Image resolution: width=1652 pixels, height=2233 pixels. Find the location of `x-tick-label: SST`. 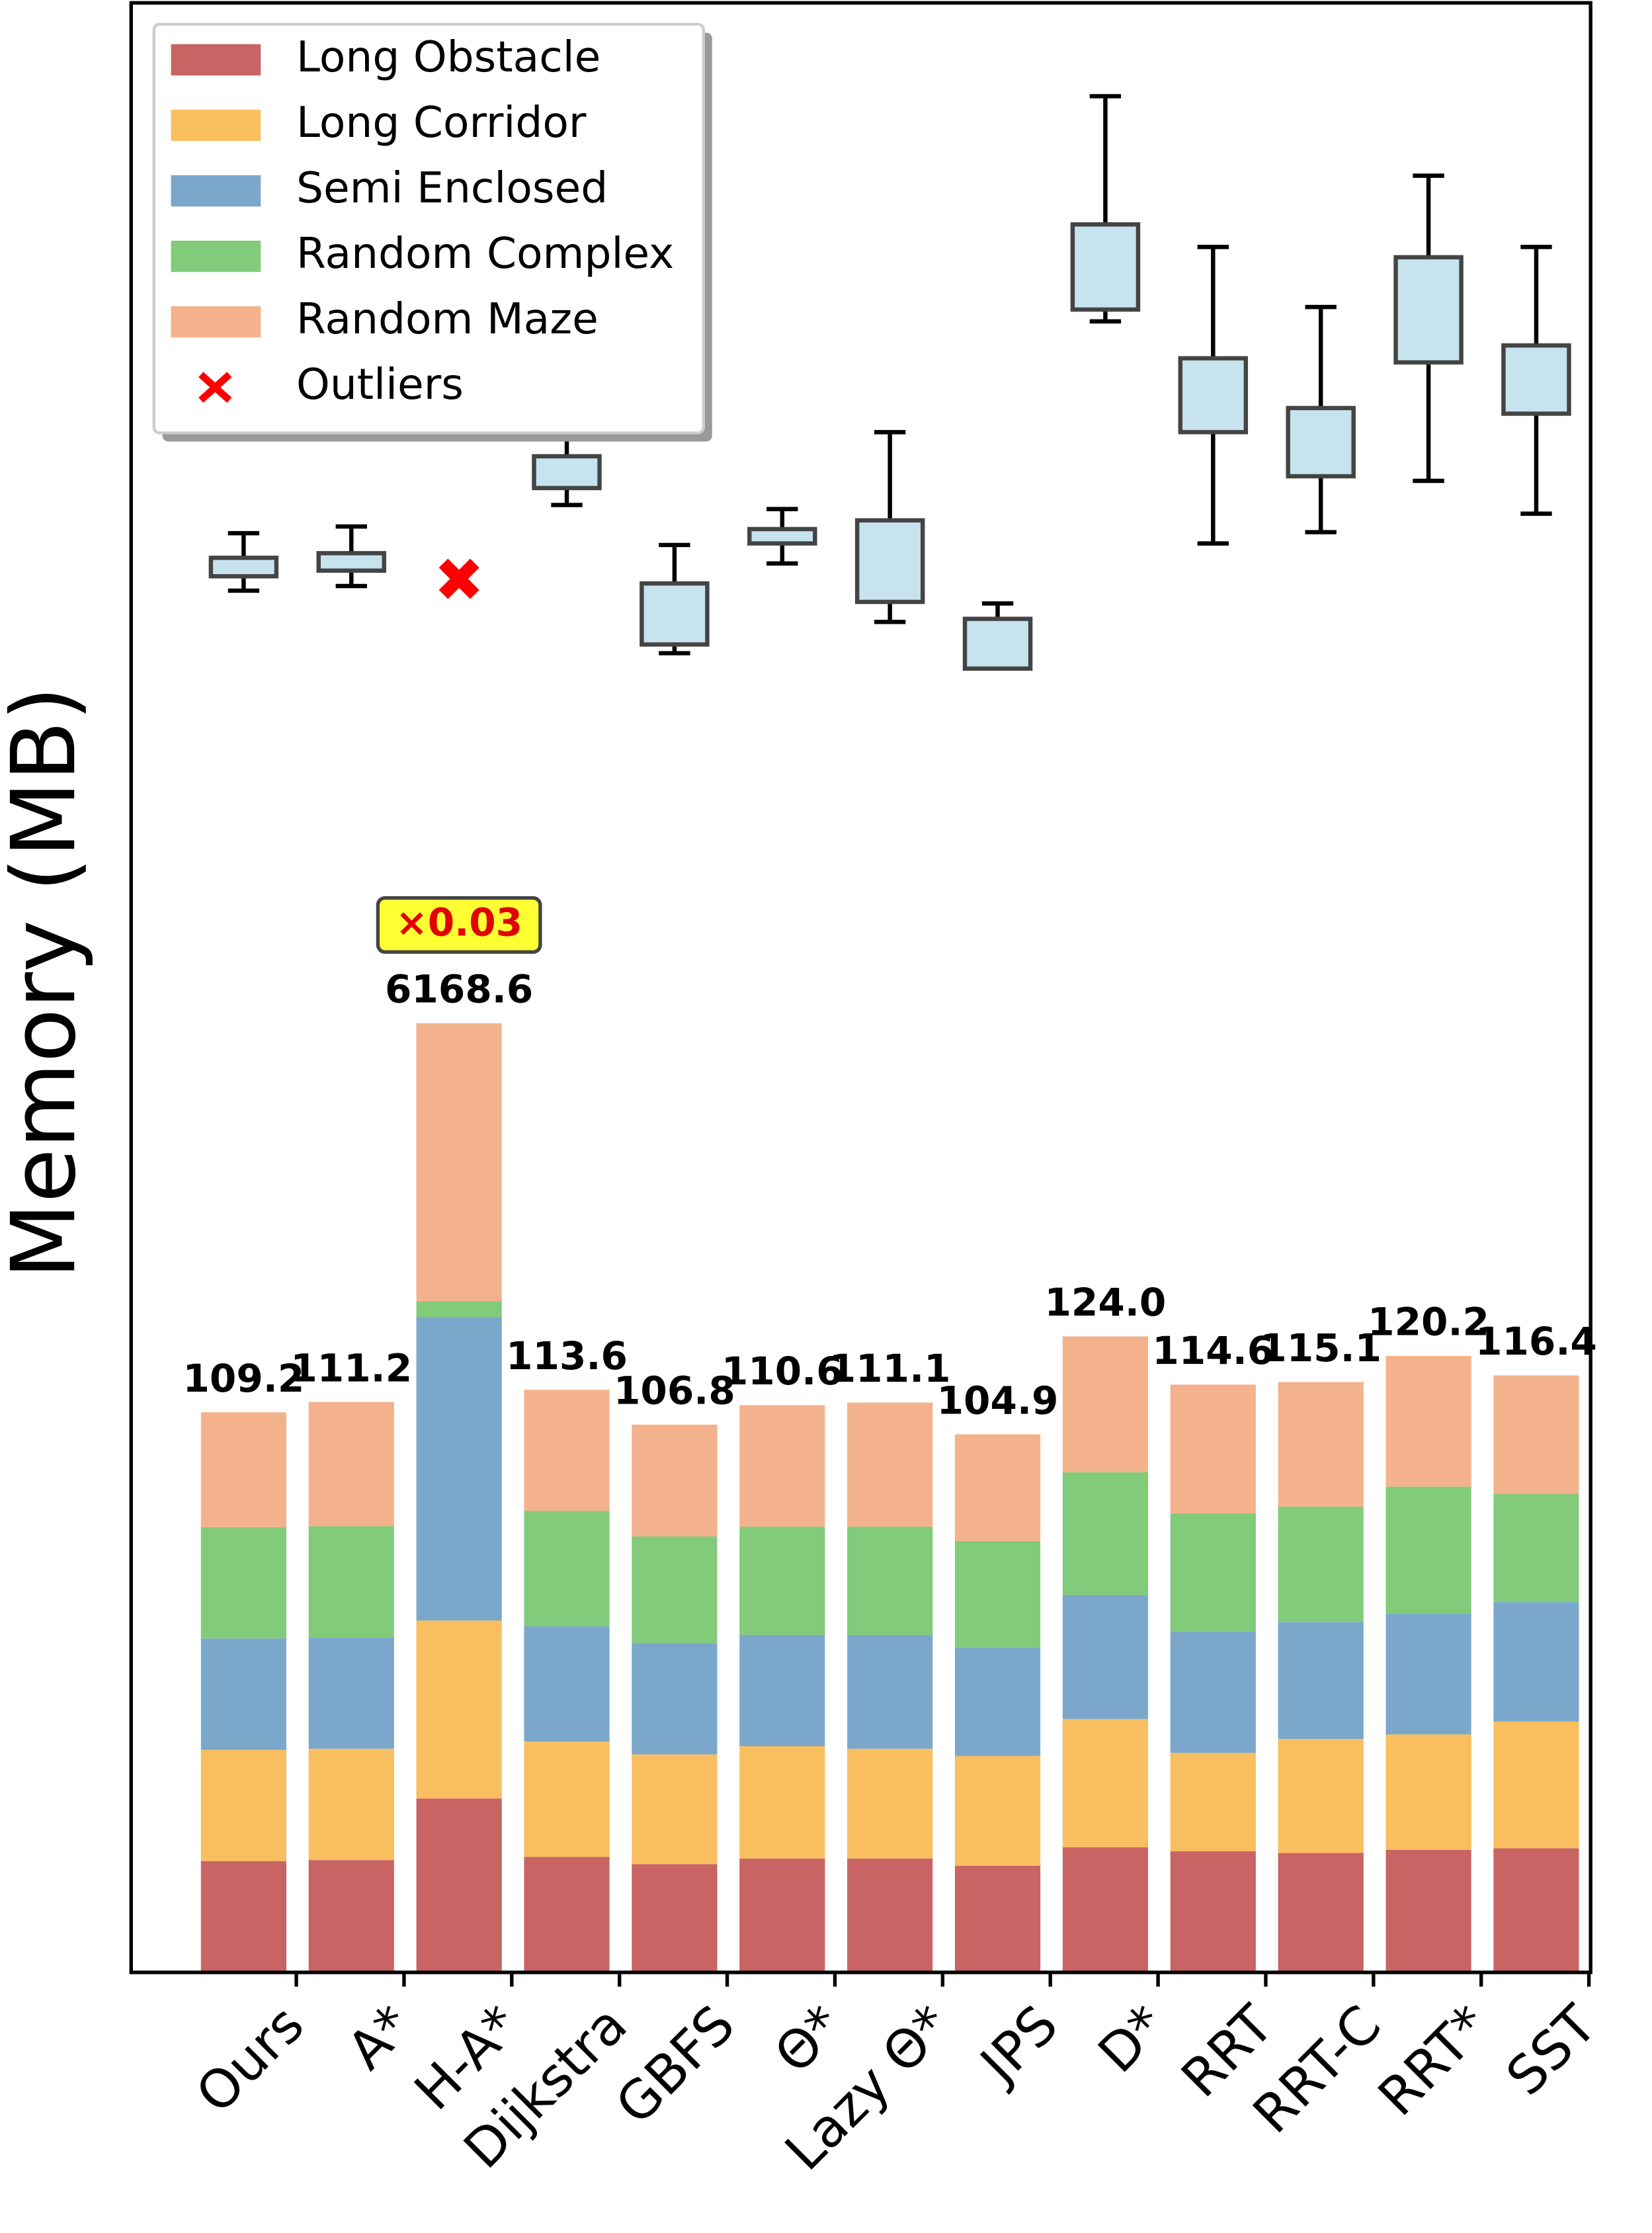

x-tick-label: SST is located at coordinates (1551, 2050).